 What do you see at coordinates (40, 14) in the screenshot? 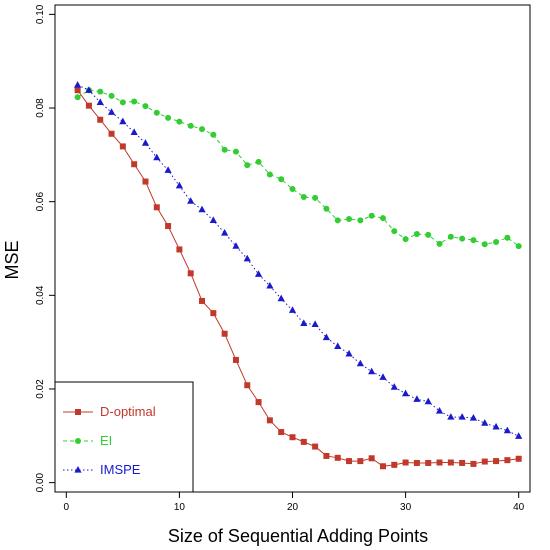
I see `y-tick-label: 0.10` at bounding box center [40, 14].